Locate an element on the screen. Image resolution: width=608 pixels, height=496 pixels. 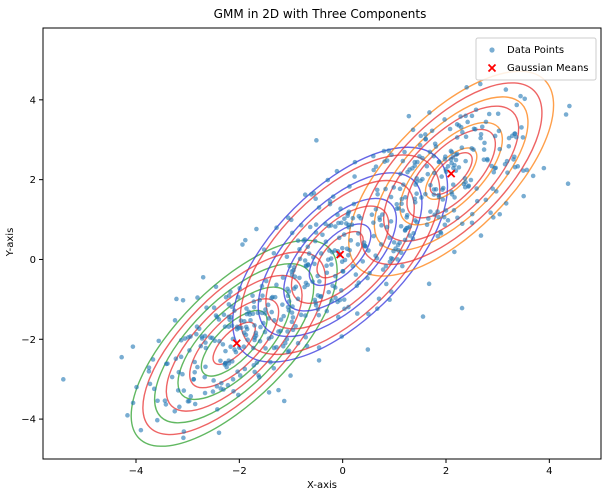
component-1-contour is located at coordinates (234, 343).